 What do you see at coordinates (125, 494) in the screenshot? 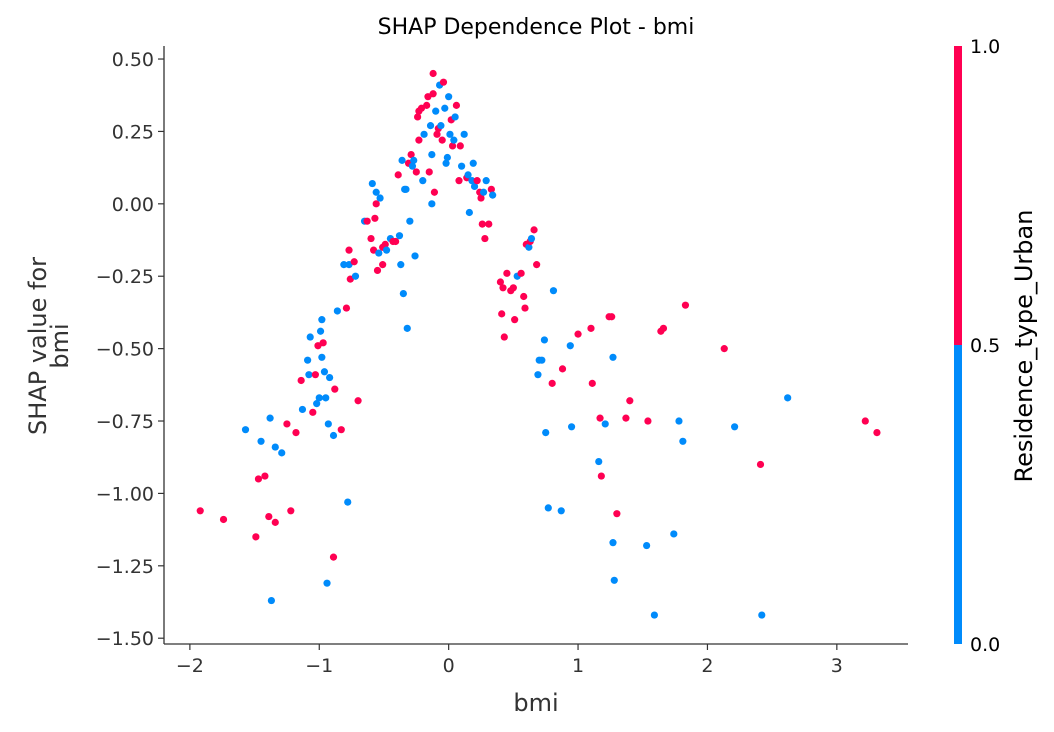
I see `y-tick-label: −1.00` at bounding box center [125, 494].